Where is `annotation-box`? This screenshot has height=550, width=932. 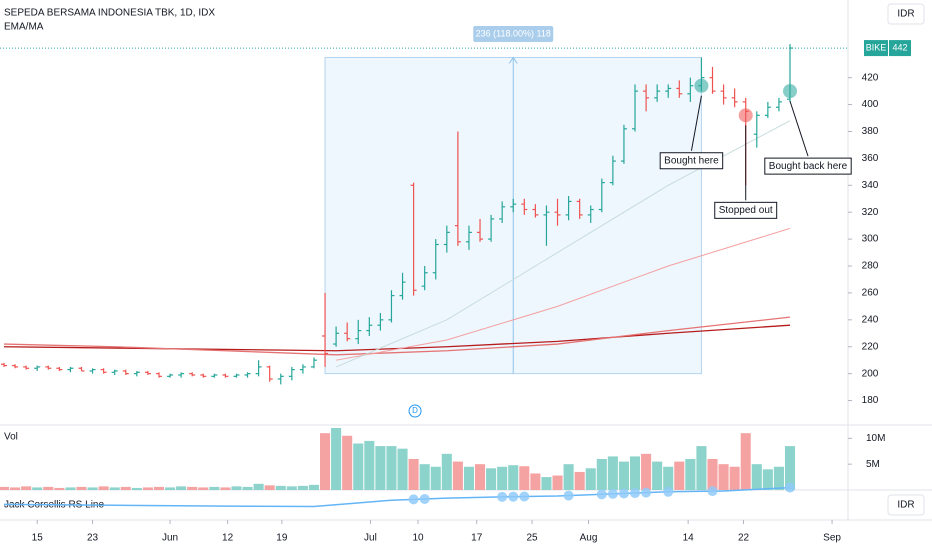
annotation-box is located at coordinates (691, 161).